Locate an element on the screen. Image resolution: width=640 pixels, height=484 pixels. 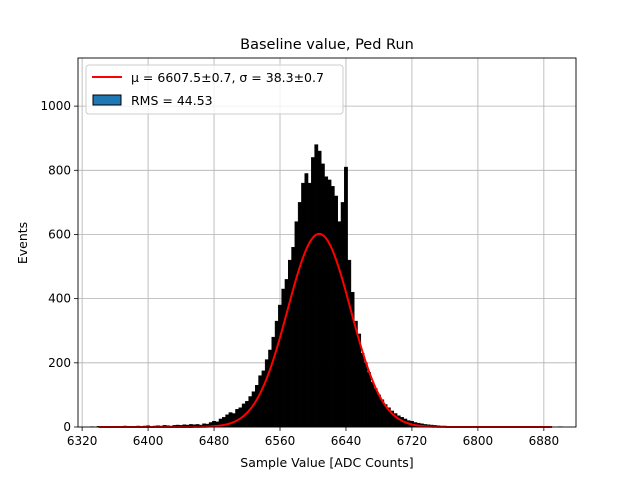
x-tick-label: 6560 is located at coordinates (280, 441).